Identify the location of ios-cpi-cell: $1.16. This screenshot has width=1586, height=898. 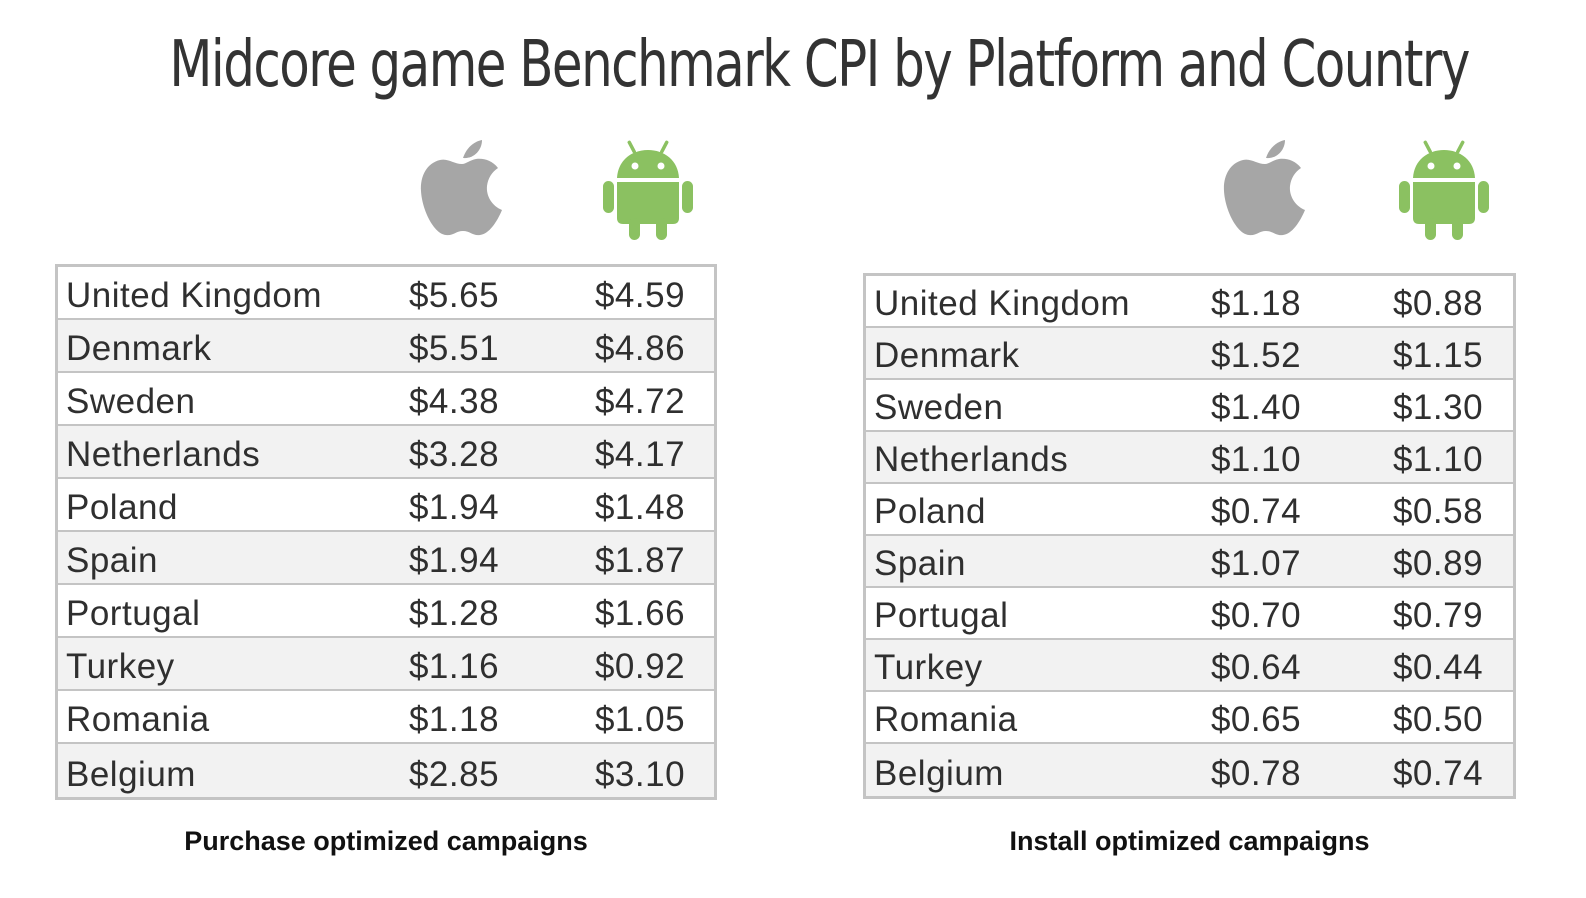
(454, 666).